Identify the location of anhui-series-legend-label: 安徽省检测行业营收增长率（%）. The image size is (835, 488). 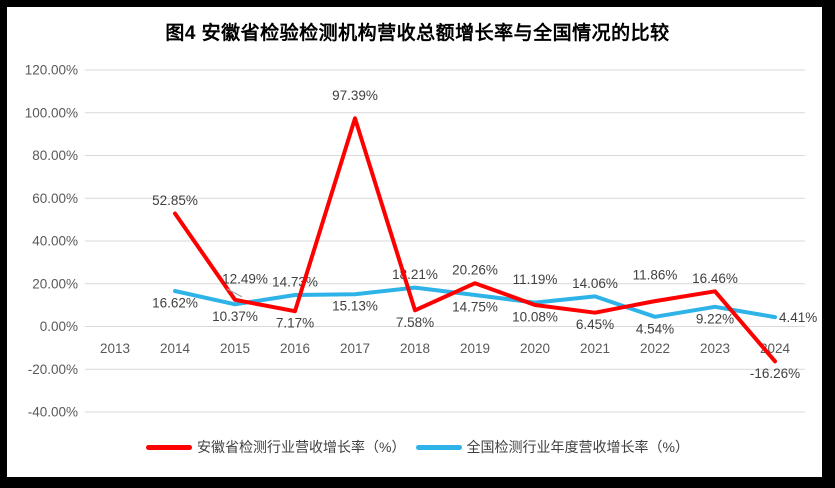
(301, 447).